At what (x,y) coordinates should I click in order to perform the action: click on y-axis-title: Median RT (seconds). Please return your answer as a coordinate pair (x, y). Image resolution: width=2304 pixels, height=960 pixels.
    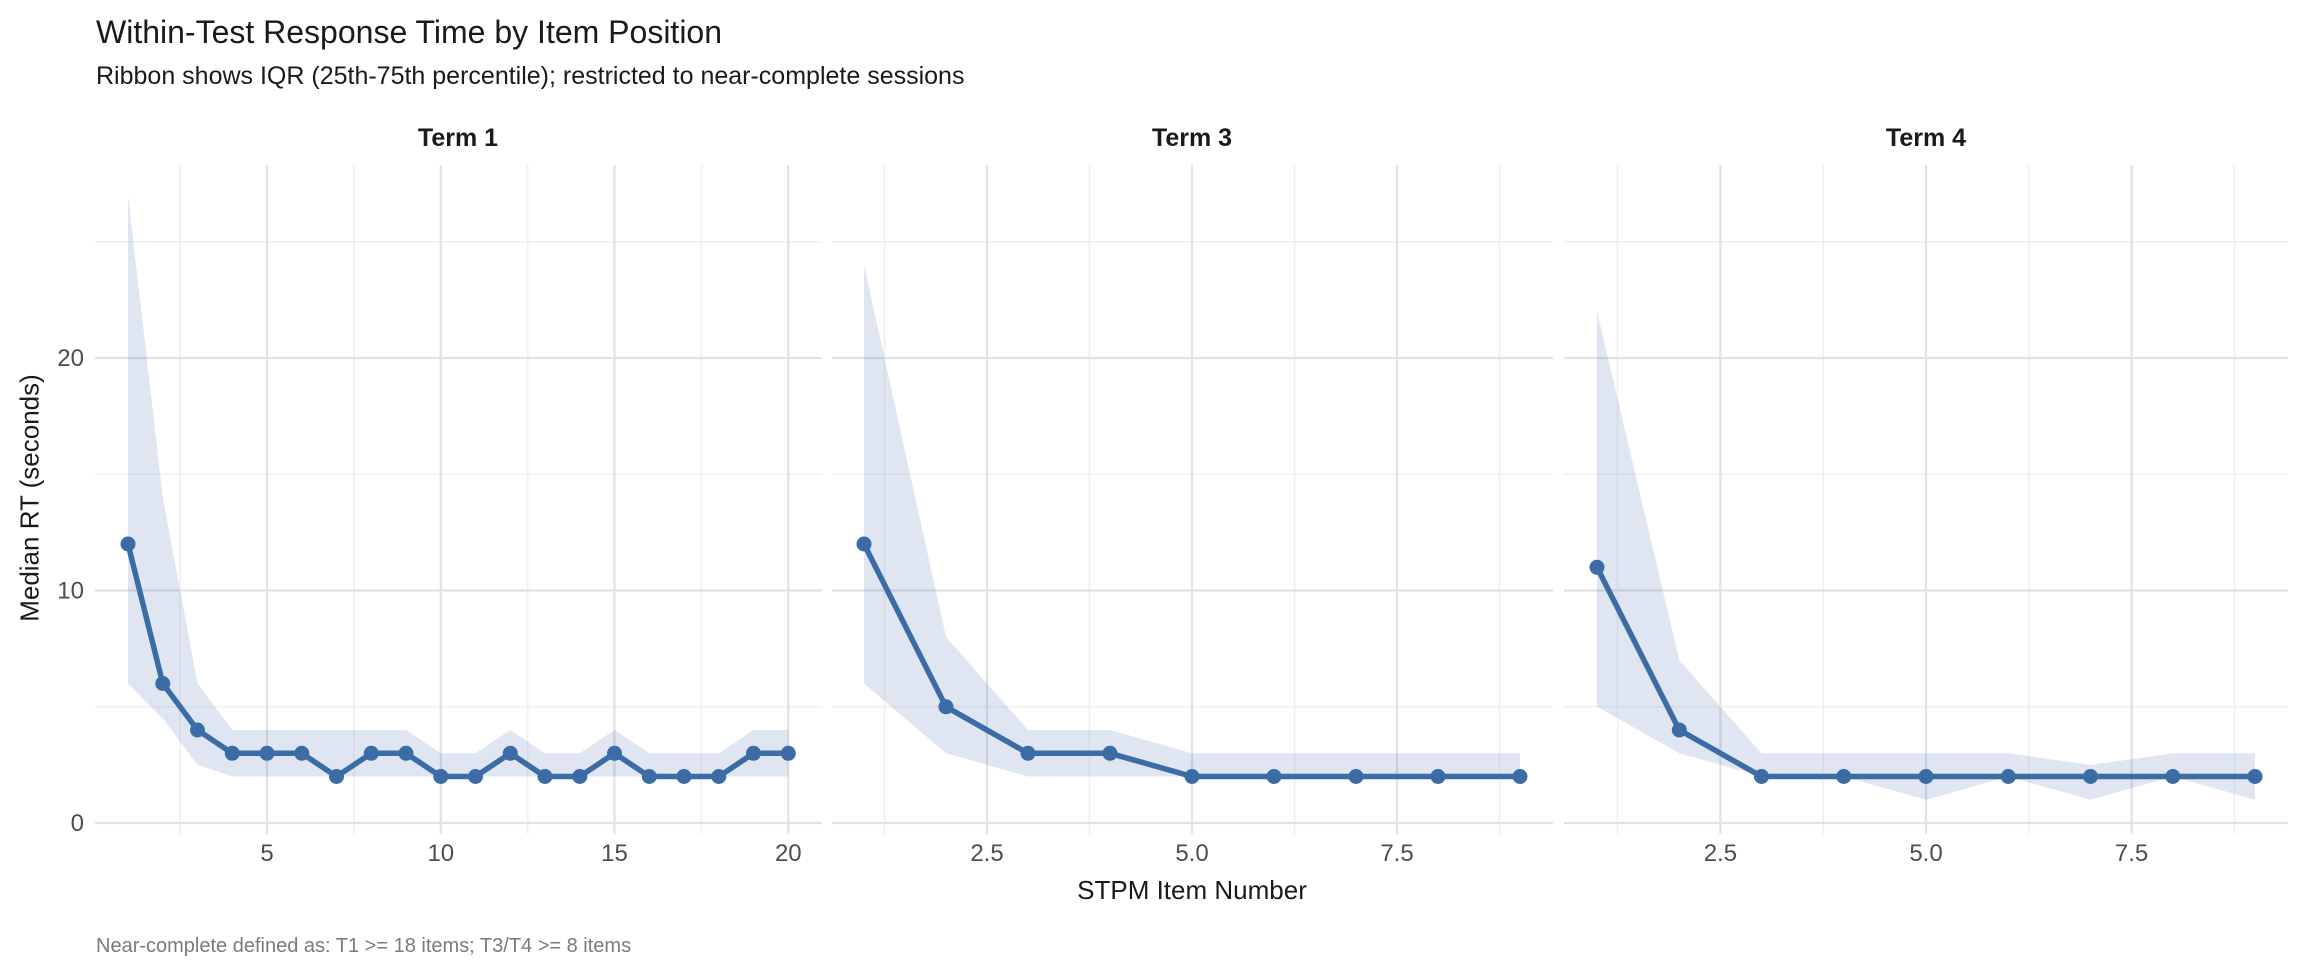
    Looking at the image, I should click on (29, 498).